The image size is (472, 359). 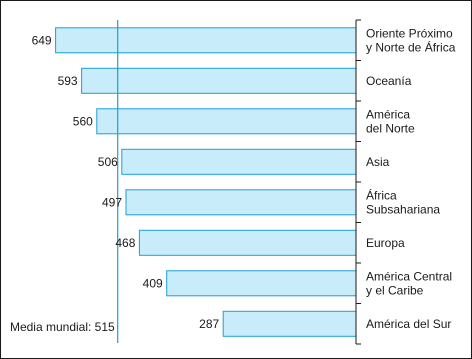 What do you see at coordinates (62, 327) in the screenshot?
I see `reference-line-label: Media mundial: 515` at bounding box center [62, 327].